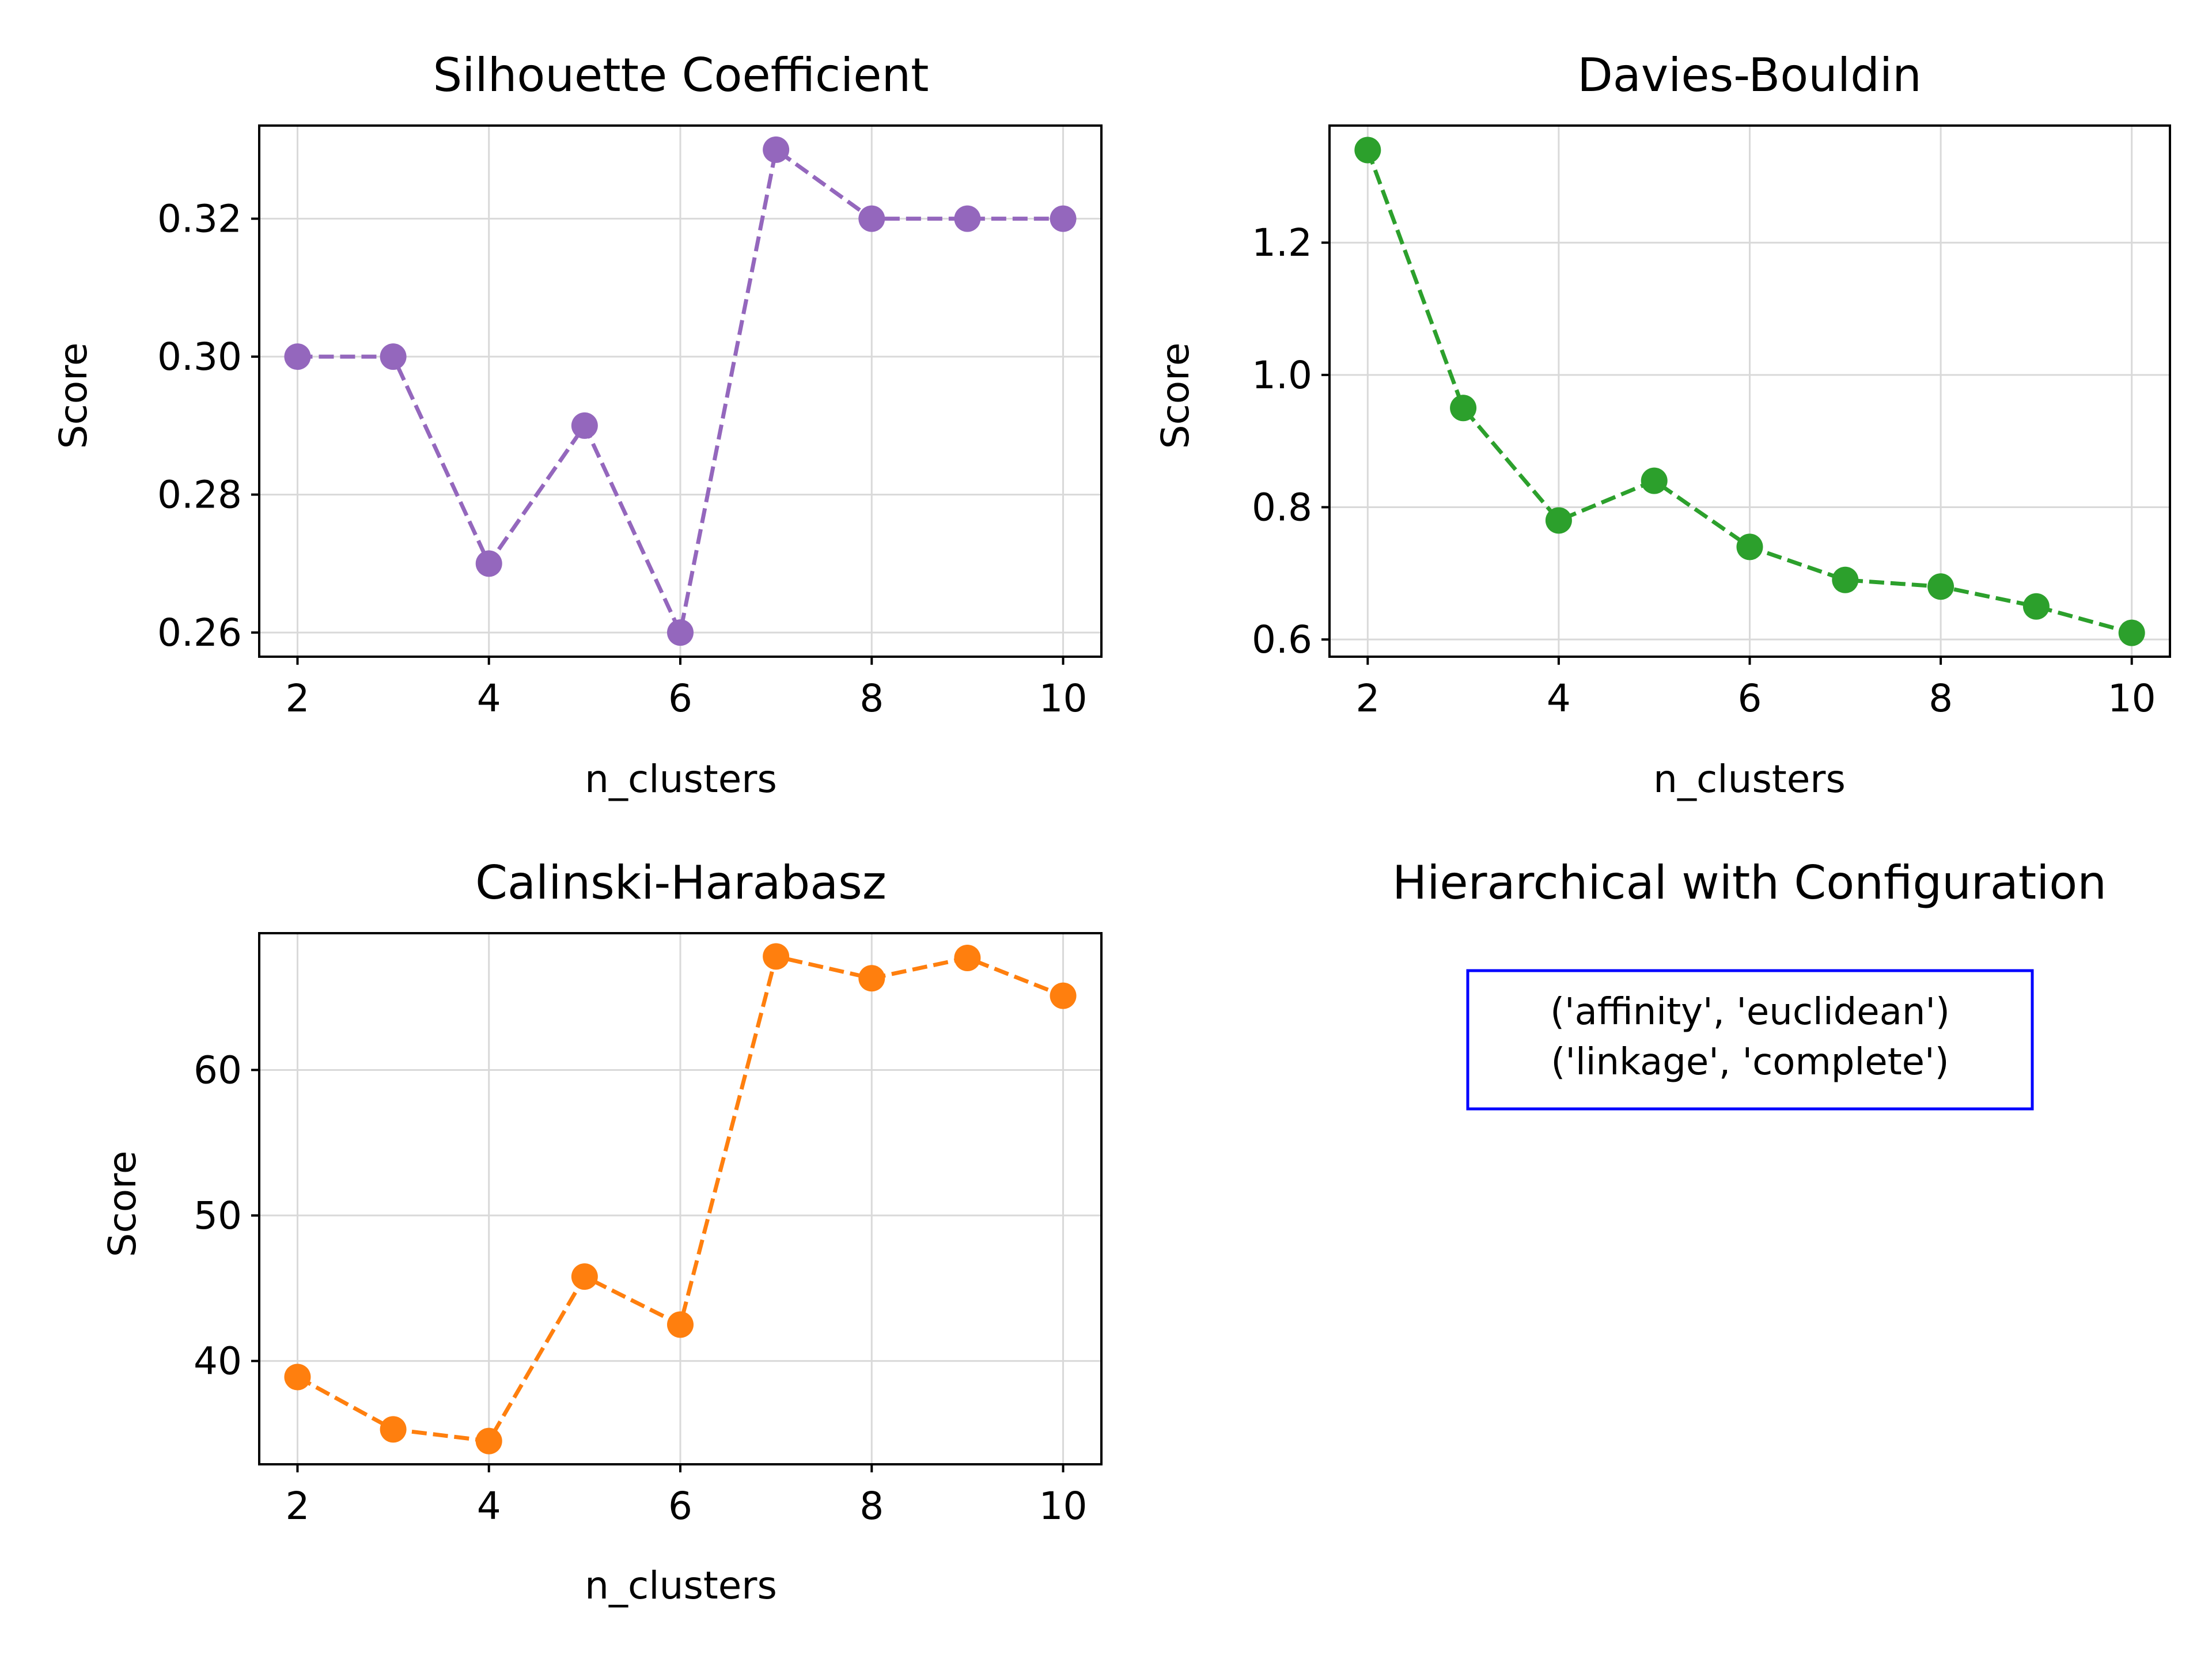 The image size is (2212, 1659). What do you see at coordinates (681, 883) in the screenshot?
I see `calinski-harabasz-title: Calinski-Harabasz` at bounding box center [681, 883].